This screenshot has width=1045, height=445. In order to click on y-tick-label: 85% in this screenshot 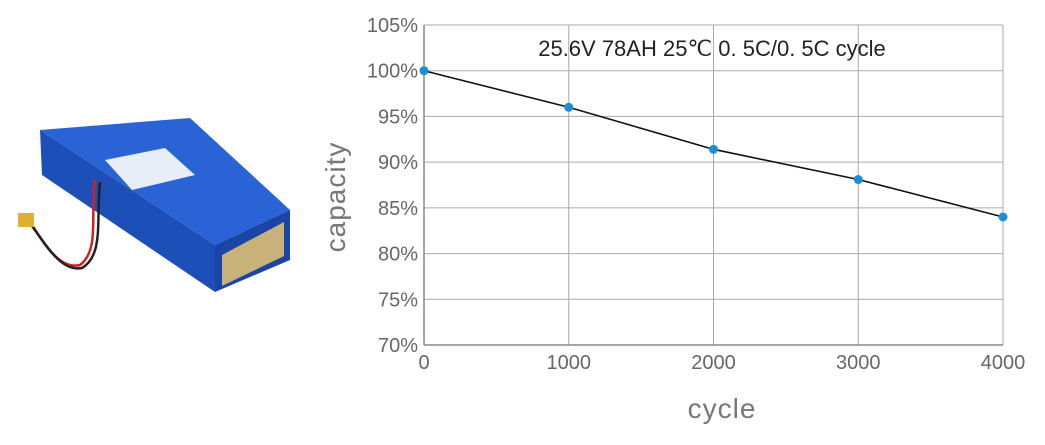, I will do `click(398, 209)`.